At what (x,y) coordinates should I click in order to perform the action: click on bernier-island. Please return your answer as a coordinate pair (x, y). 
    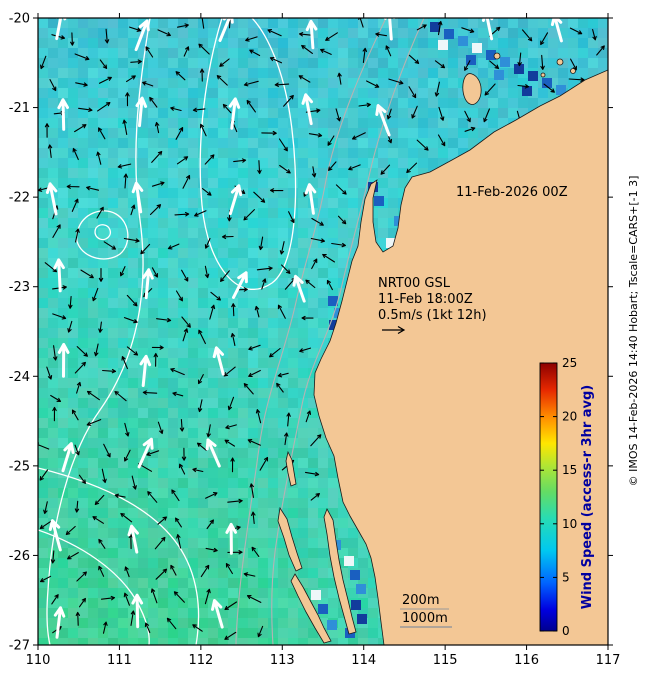
    Looking at the image, I should click on (291, 468).